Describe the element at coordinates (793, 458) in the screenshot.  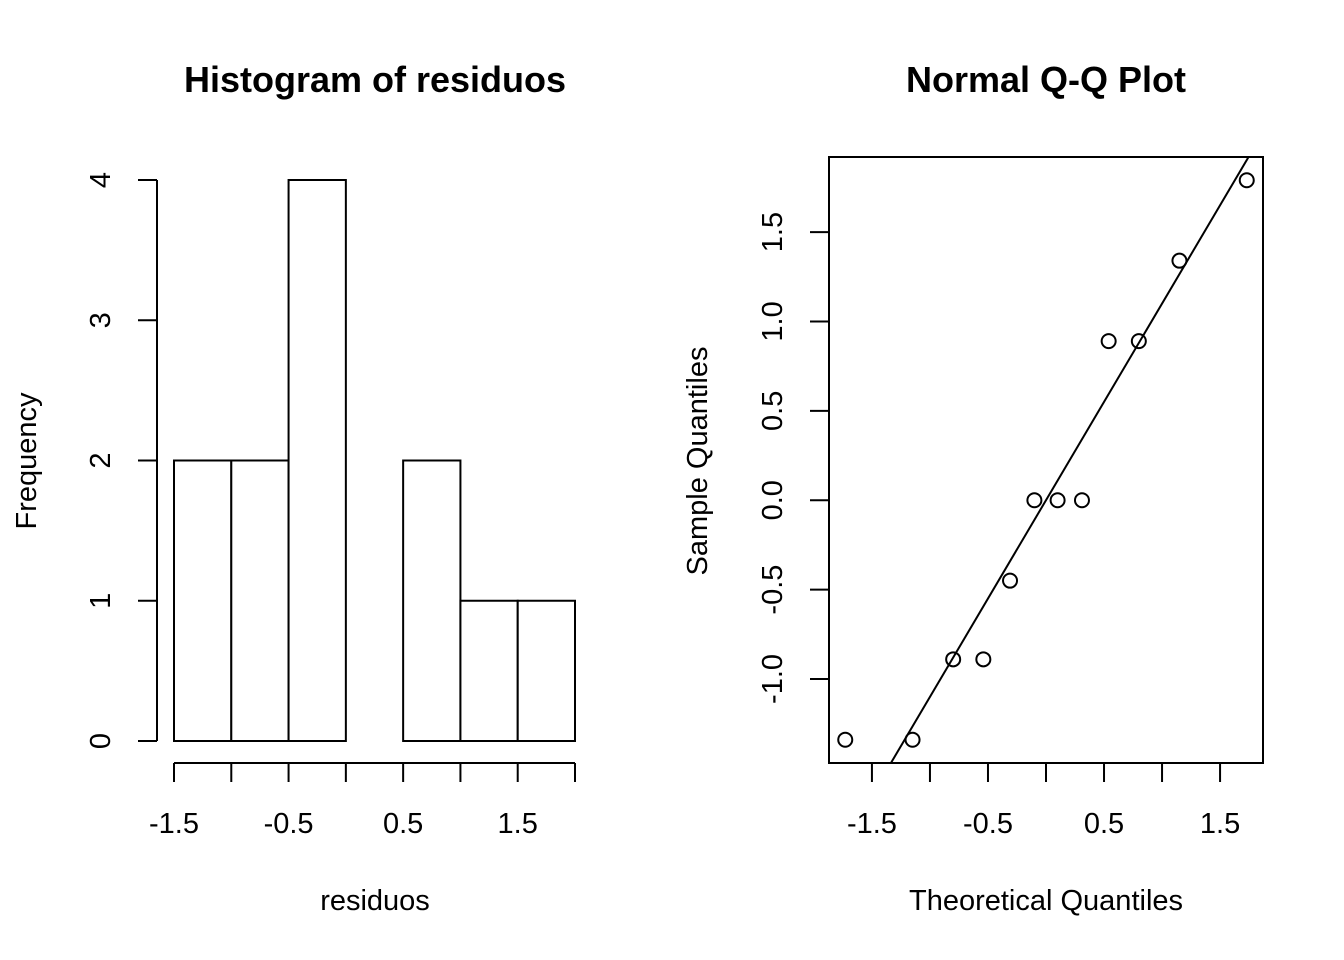
I see `qq-plot-y-axis: -1.0 -0.5 0.0 0.5 1.0 1.5` at that location.